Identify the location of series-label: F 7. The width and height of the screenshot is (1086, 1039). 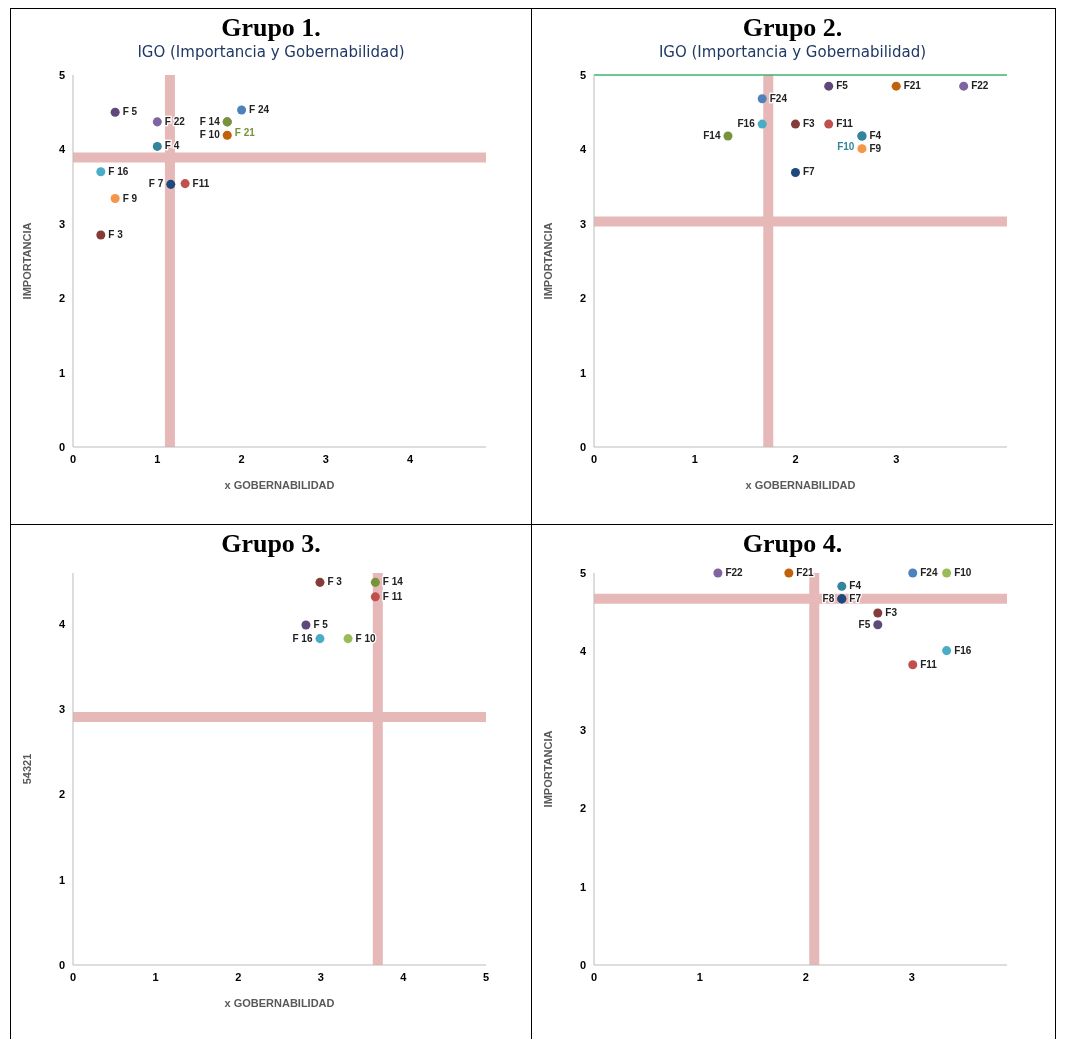
(156, 184).